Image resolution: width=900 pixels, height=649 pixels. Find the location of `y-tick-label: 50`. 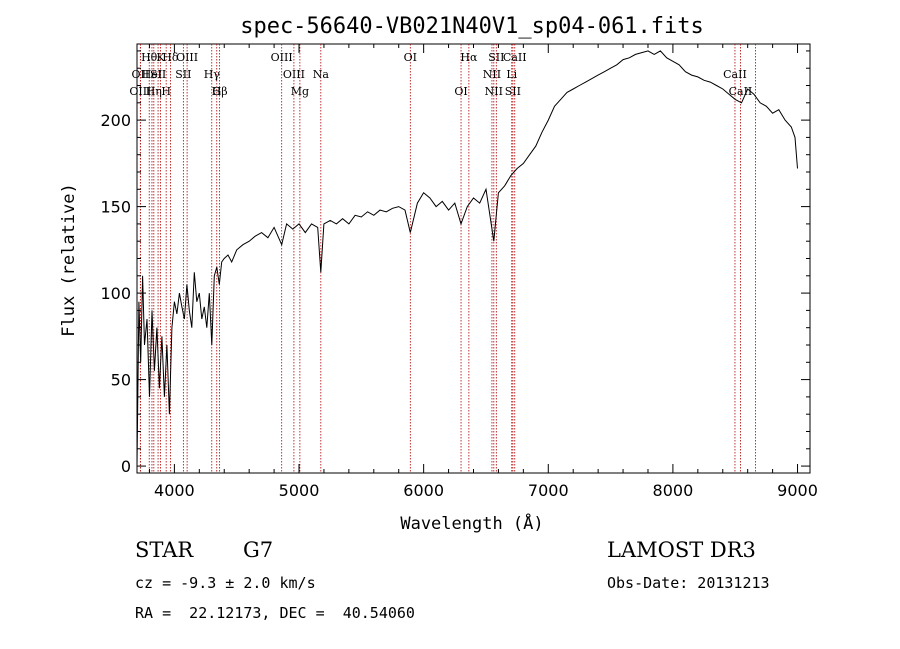

y-tick-label: 50 is located at coordinates (121, 380).